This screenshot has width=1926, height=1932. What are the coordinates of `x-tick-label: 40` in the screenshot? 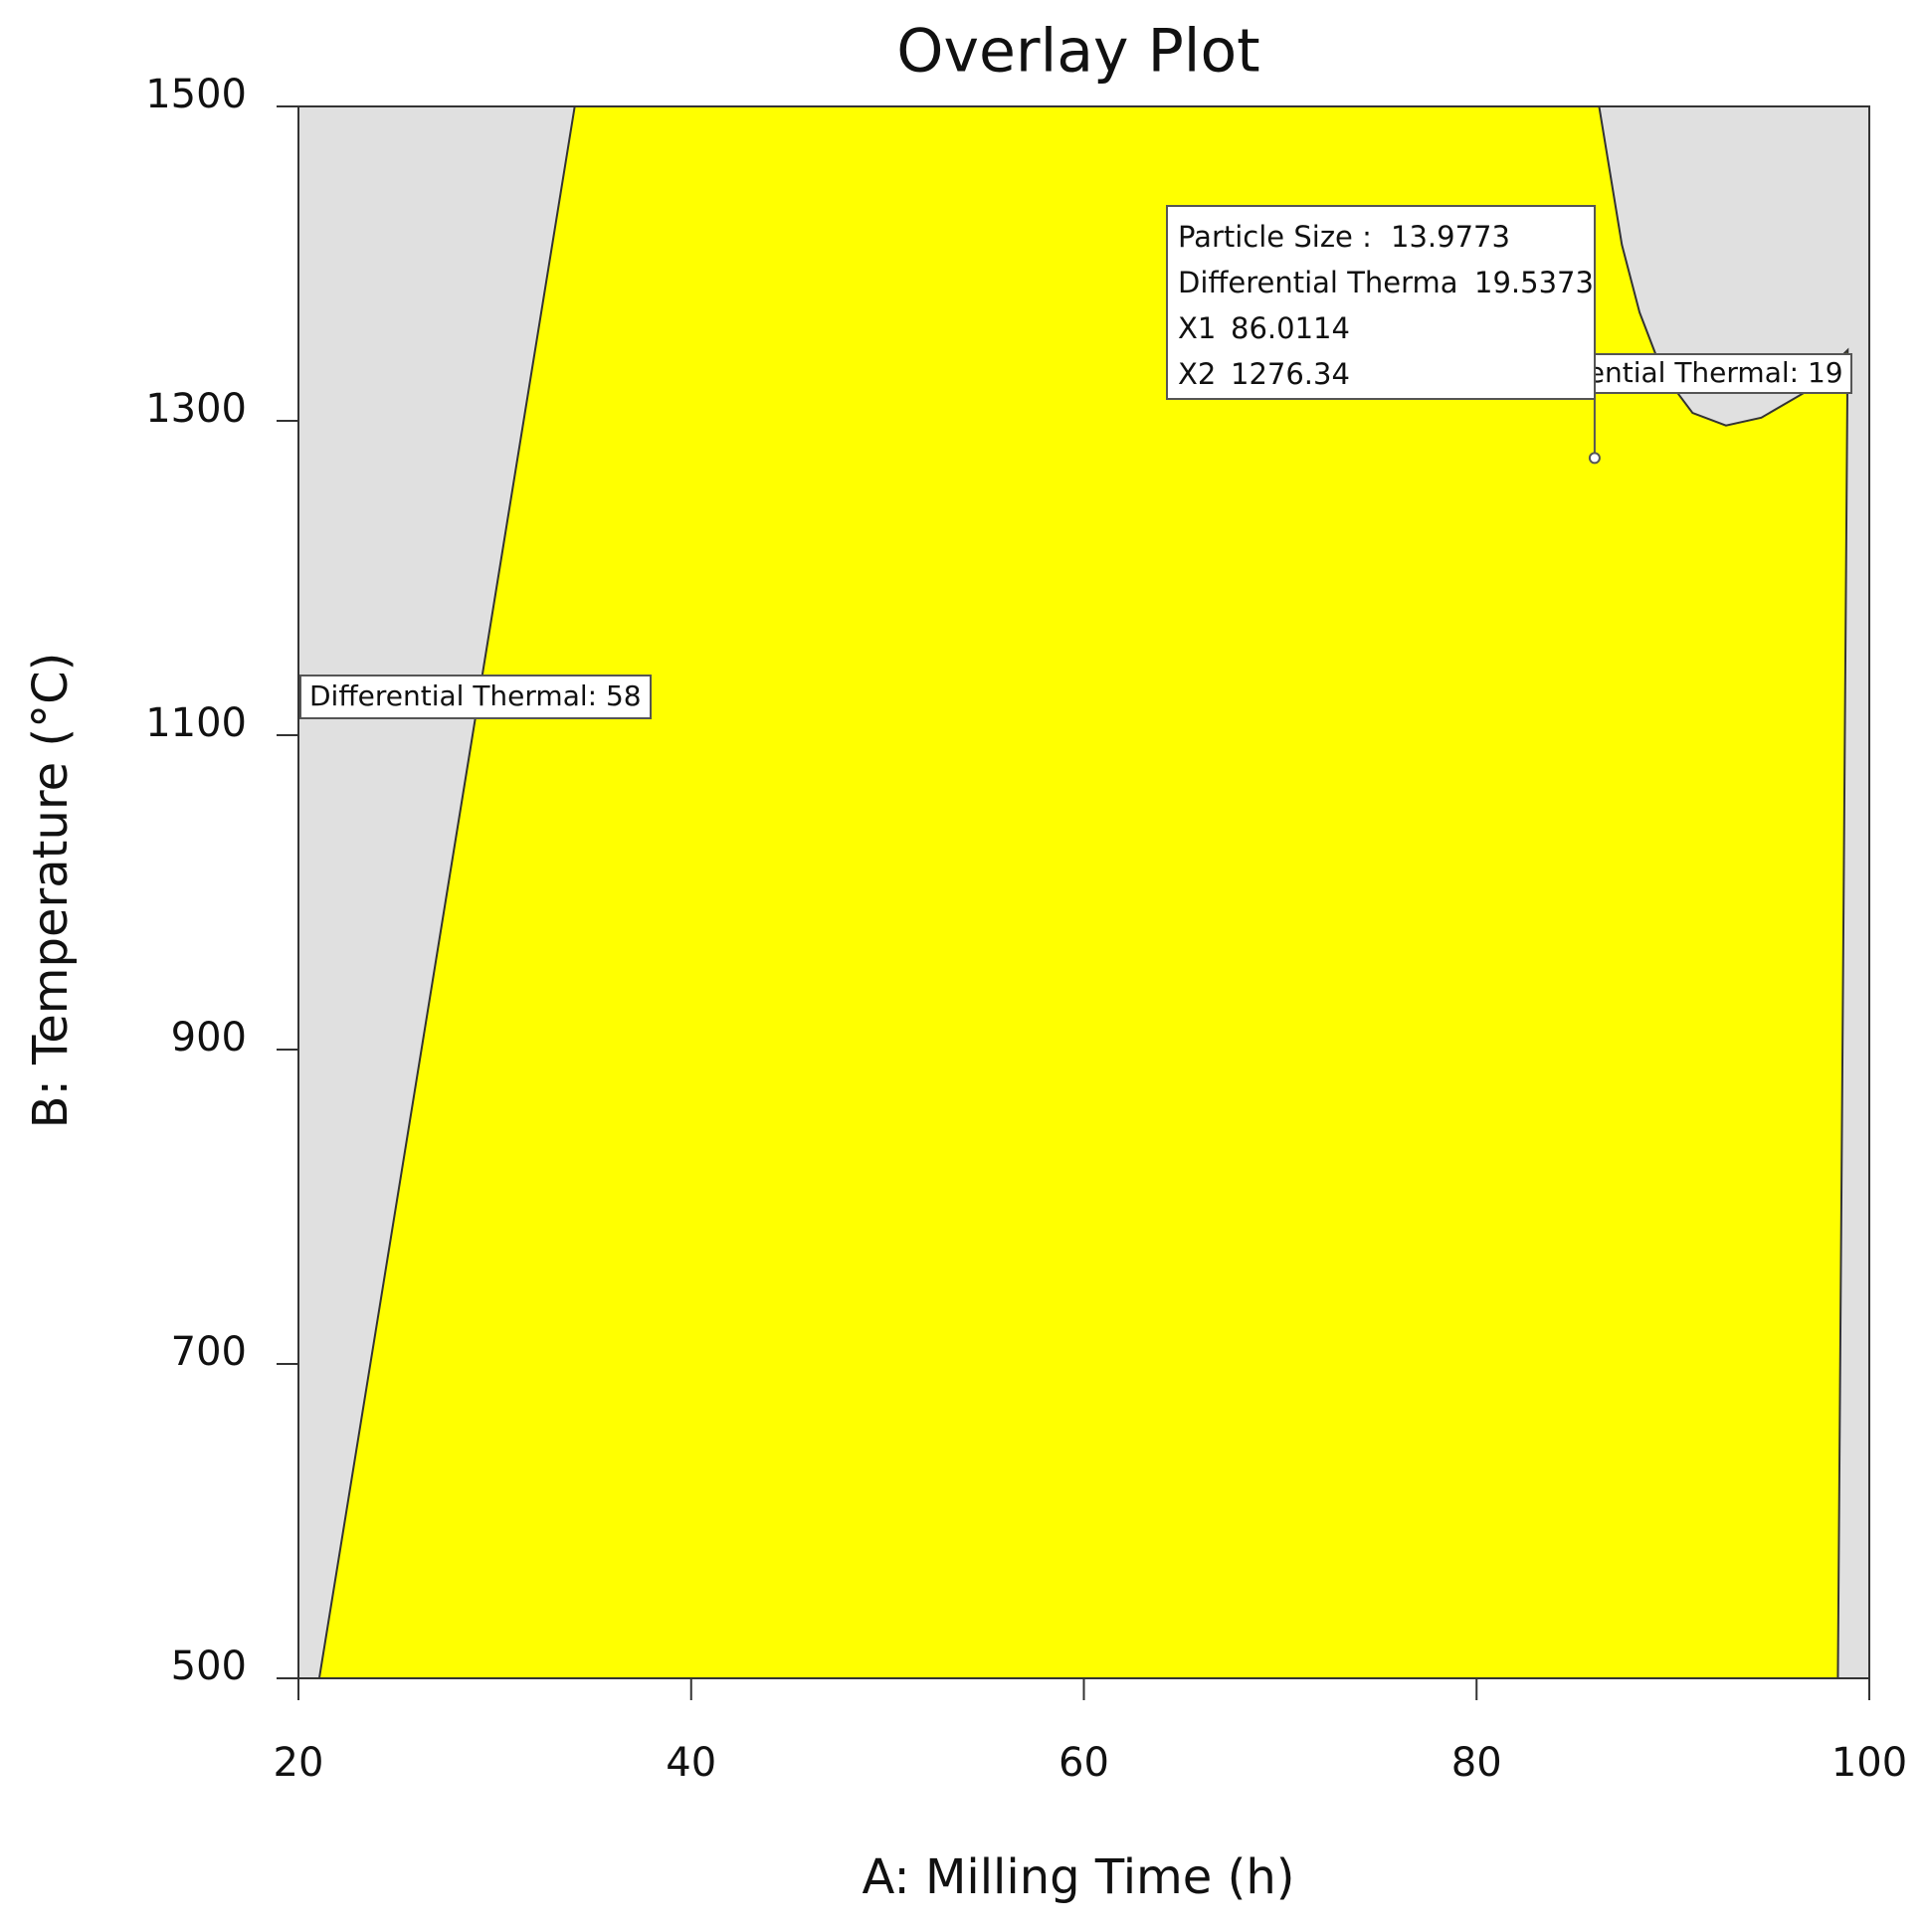 It's located at (691, 1763).